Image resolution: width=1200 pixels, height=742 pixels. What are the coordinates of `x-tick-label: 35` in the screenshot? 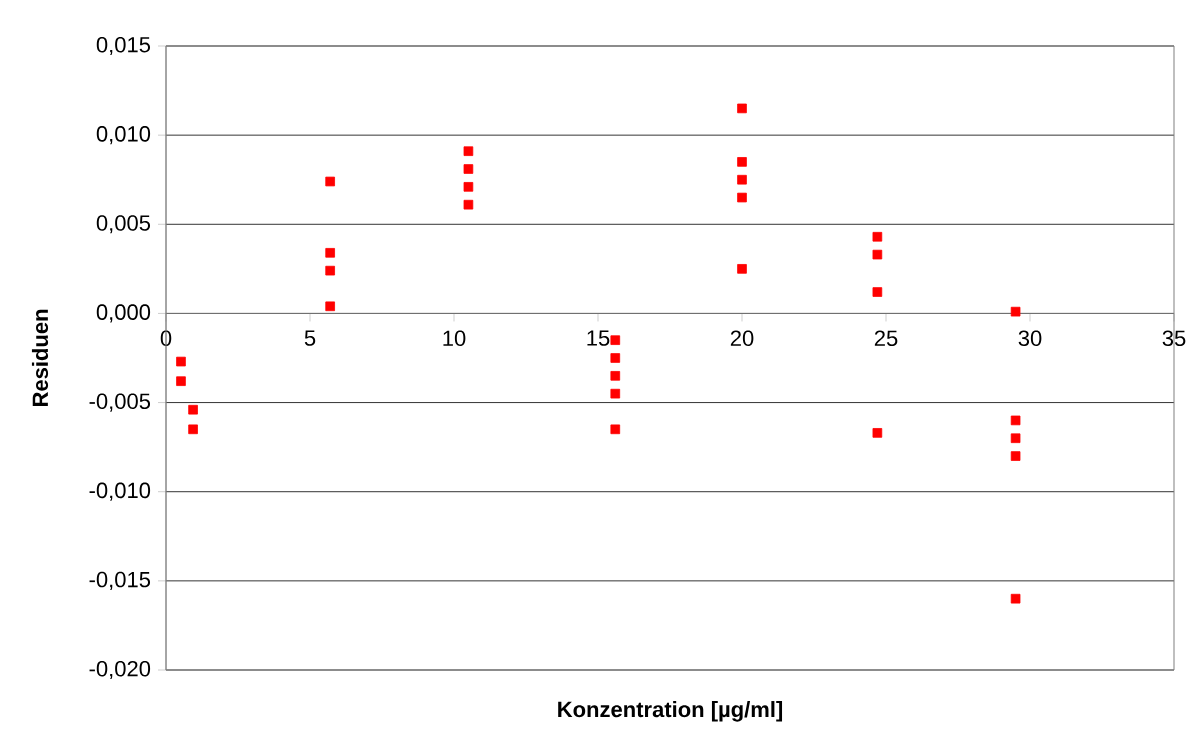 It's located at (1174, 338).